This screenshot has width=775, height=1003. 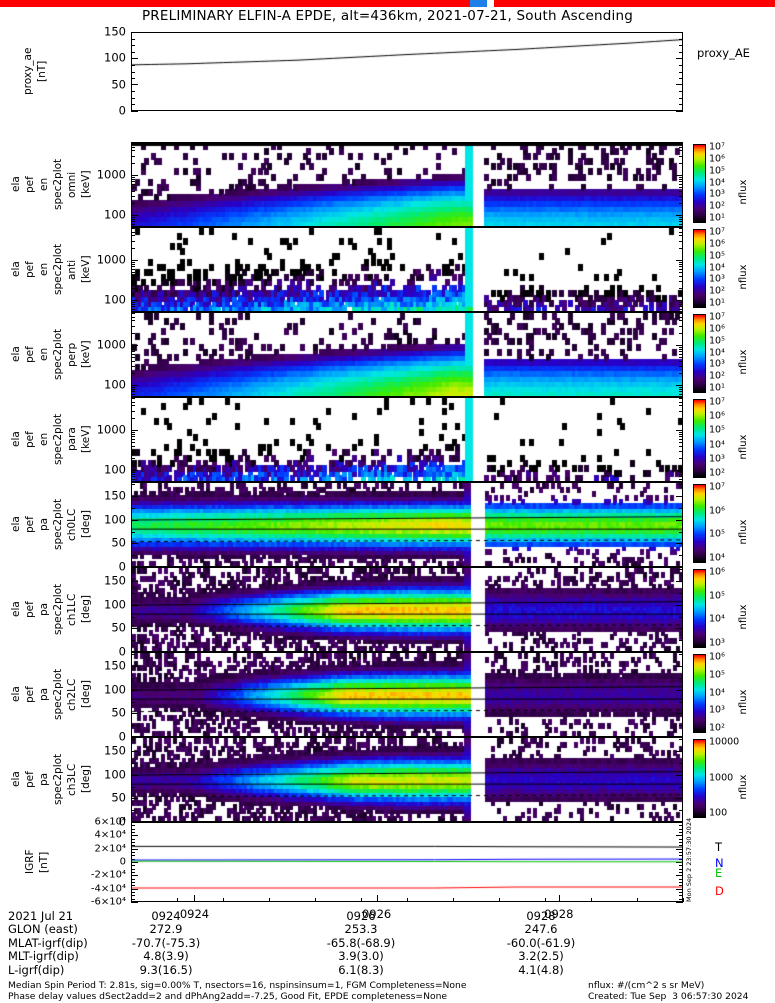 I want to click on proxy-ae-trace, so click(x=407, y=71).